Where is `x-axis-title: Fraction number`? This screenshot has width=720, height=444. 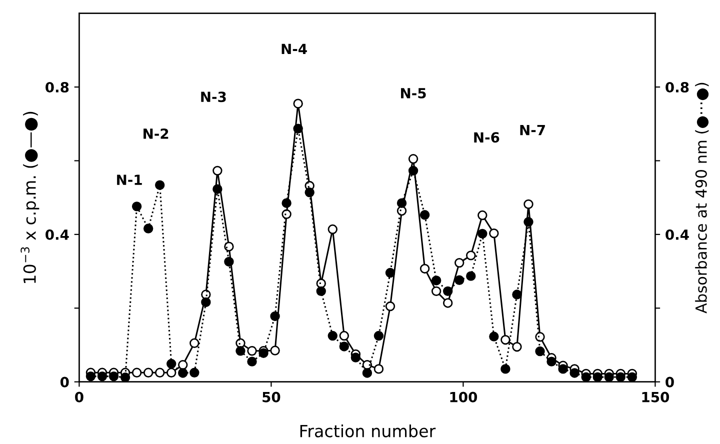 x-axis-title: Fraction number is located at coordinates (368, 431).